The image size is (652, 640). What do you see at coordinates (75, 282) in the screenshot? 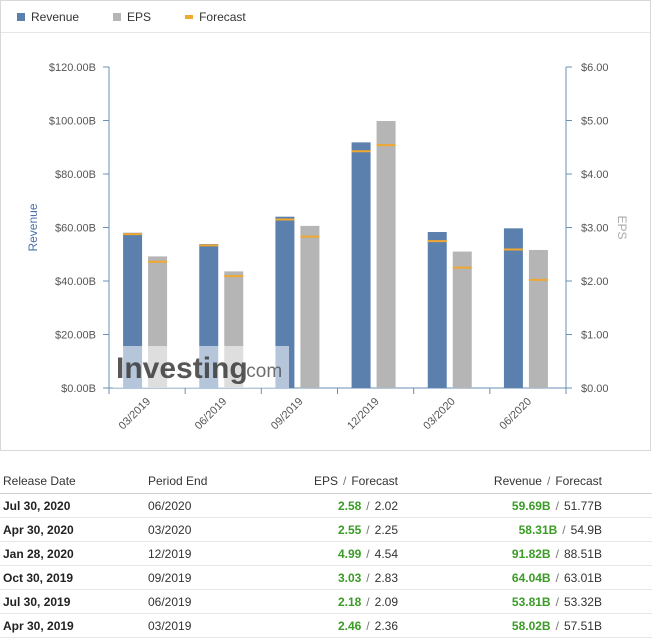
I see `left-tick-label: $40.00B` at bounding box center [75, 282].